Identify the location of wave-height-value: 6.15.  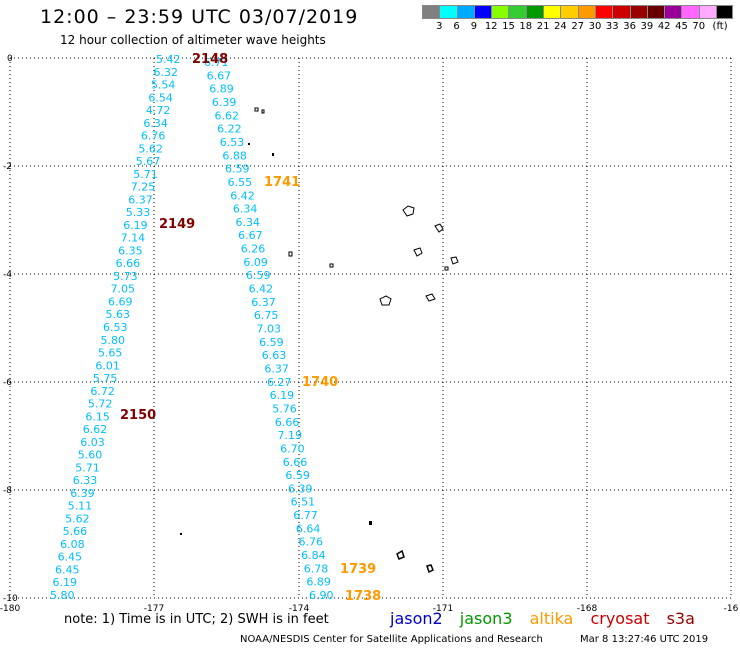
(97, 416).